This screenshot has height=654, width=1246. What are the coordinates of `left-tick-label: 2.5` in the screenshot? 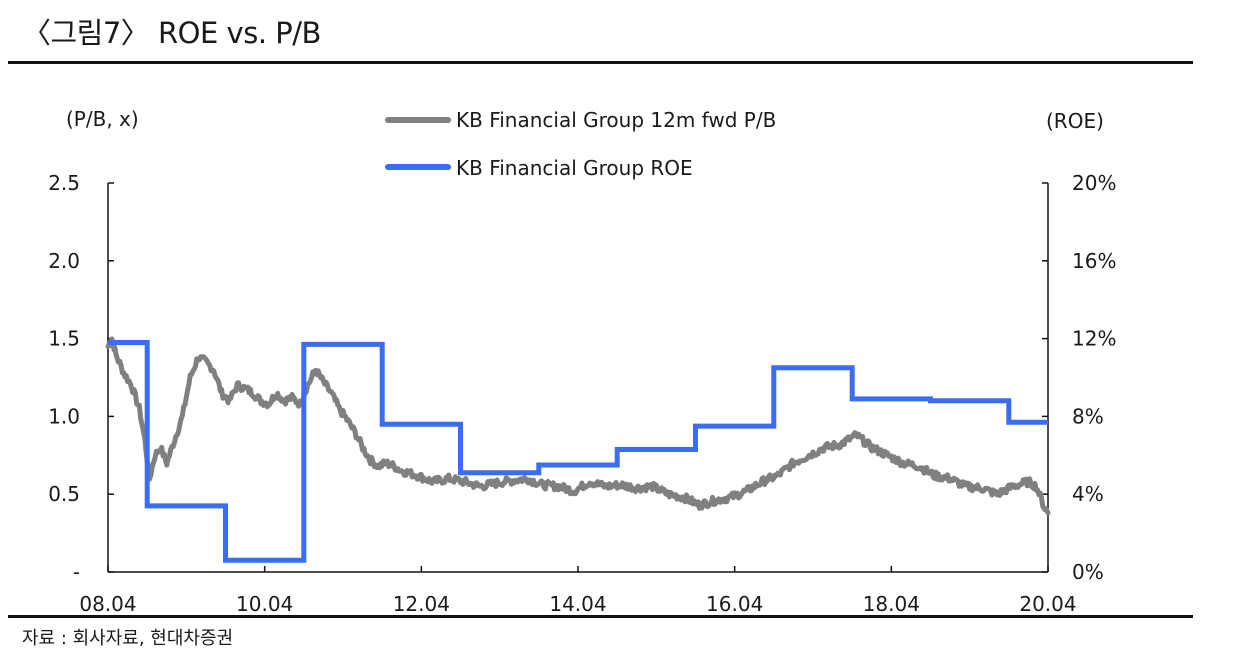 It's located at (64, 183).